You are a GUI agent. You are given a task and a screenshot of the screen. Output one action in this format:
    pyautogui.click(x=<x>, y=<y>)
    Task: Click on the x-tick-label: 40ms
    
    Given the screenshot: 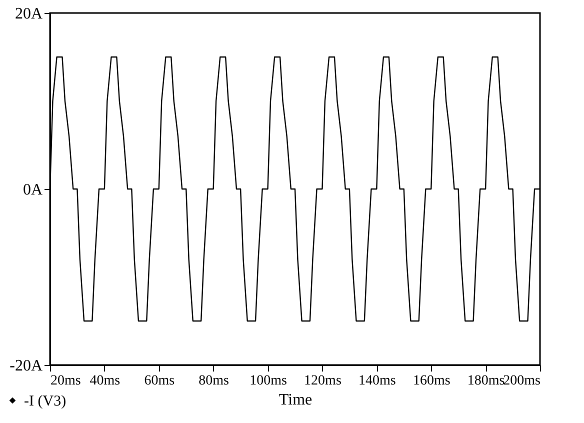 What is the action you would take?
    pyautogui.click(x=105, y=381)
    